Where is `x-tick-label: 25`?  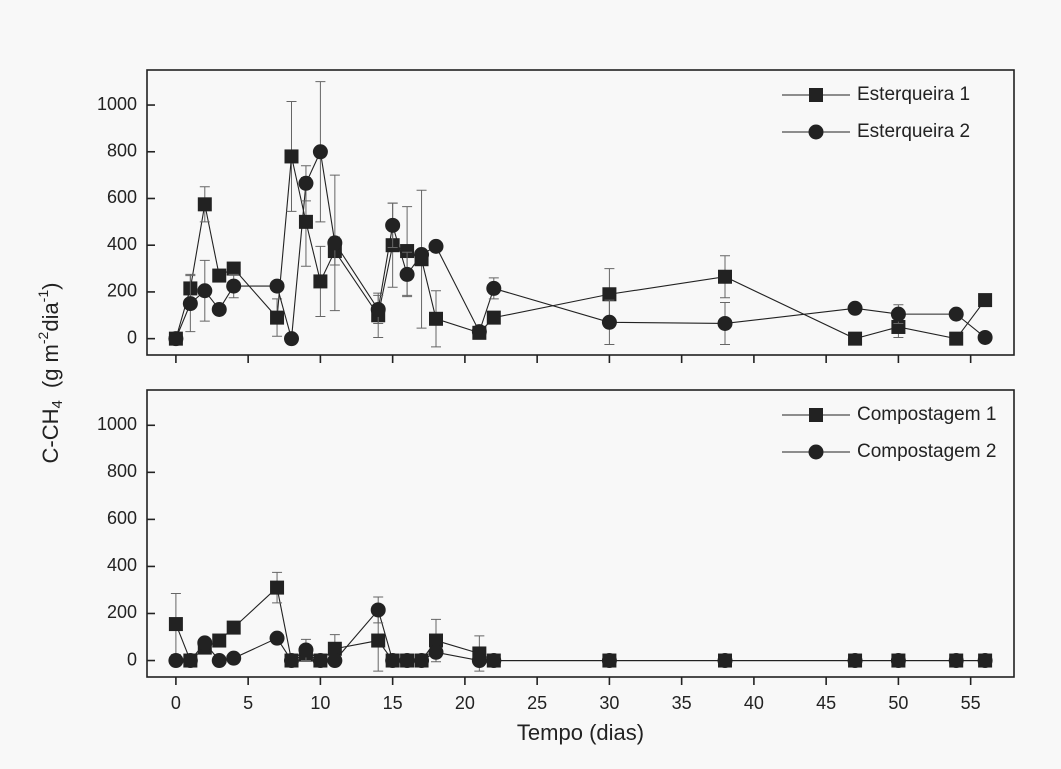 x-tick-label: 25 is located at coordinates (537, 703).